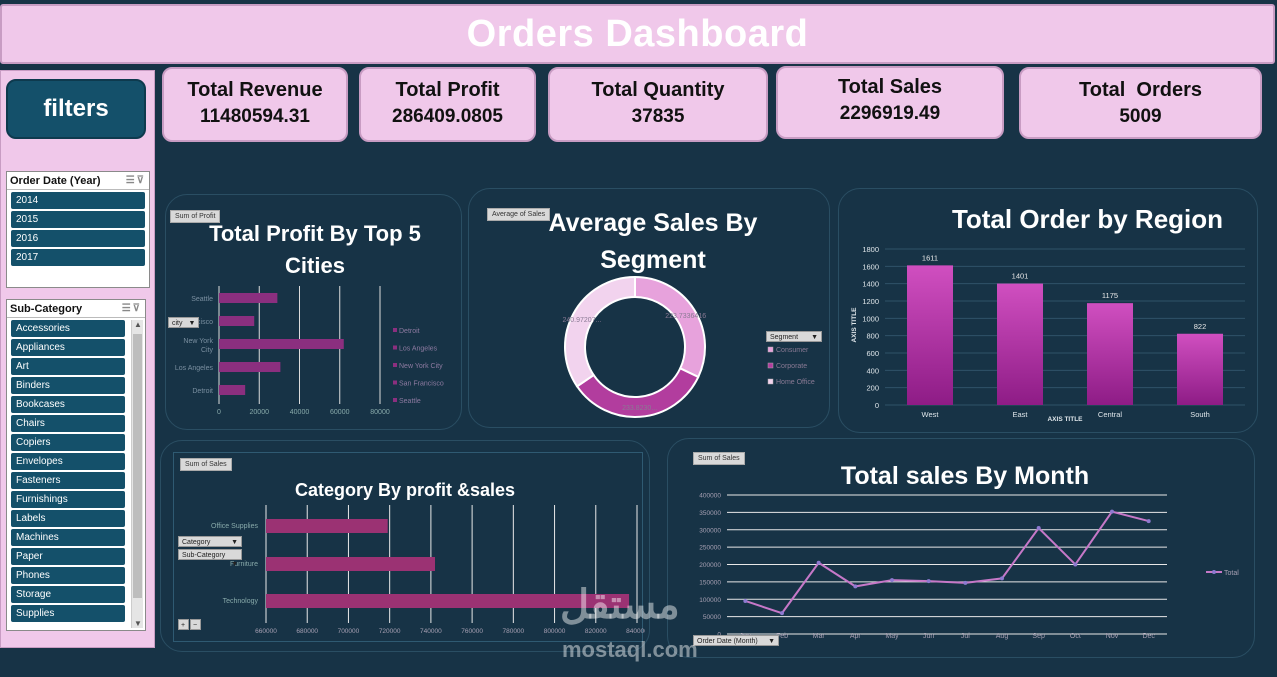  I want to click on y-tick-label: 800, so click(872, 336).